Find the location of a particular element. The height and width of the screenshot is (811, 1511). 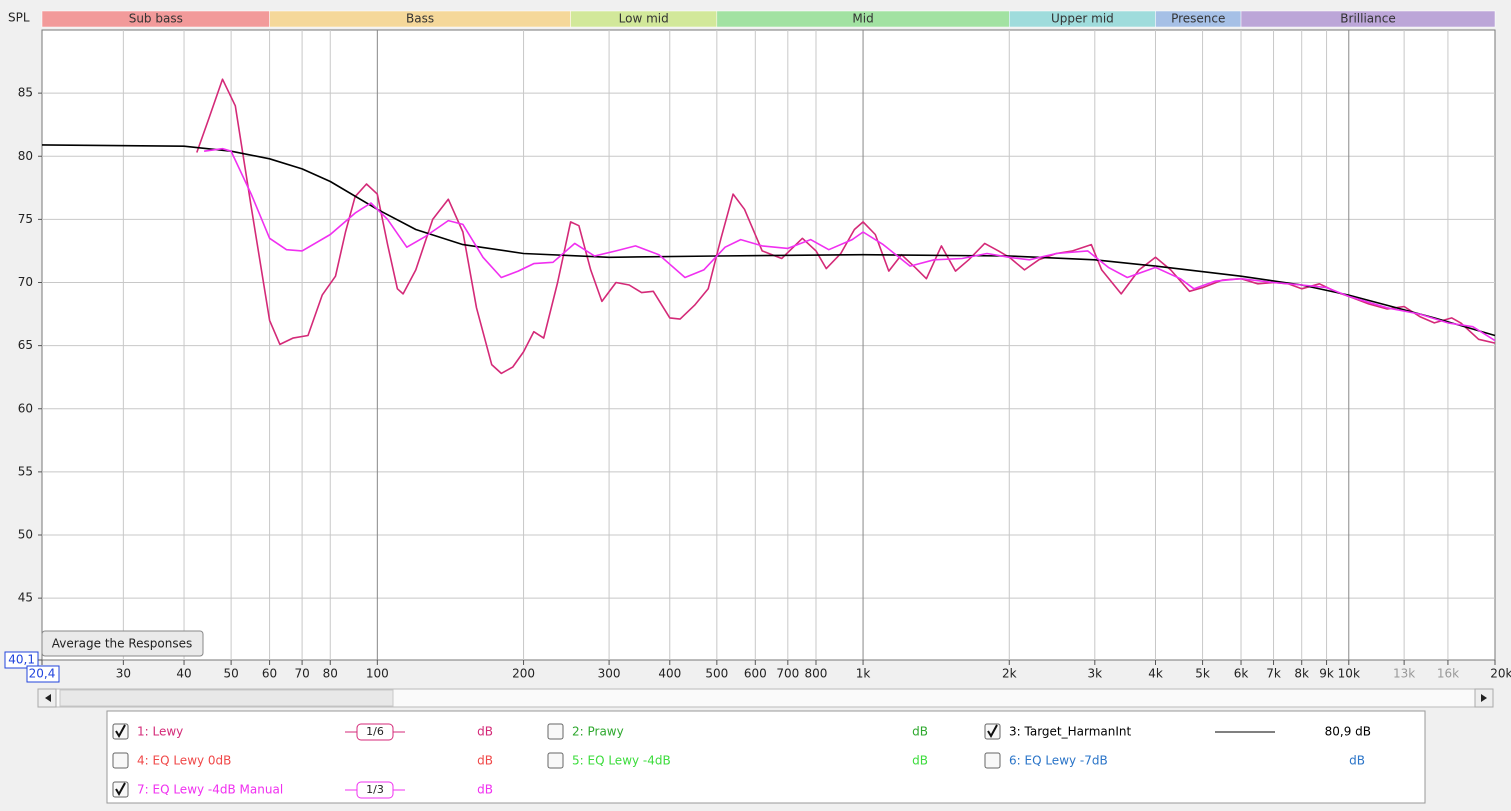

band-label: Mid is located at coordinates (862, 19).